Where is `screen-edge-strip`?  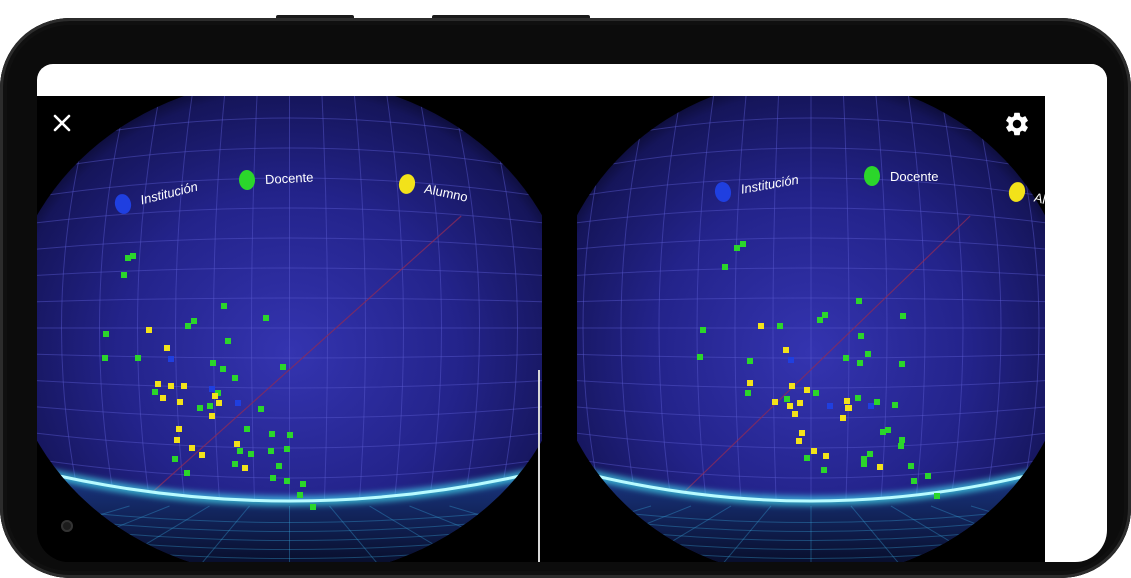 screen-edge-strip is located at coordinates (1076, 313).